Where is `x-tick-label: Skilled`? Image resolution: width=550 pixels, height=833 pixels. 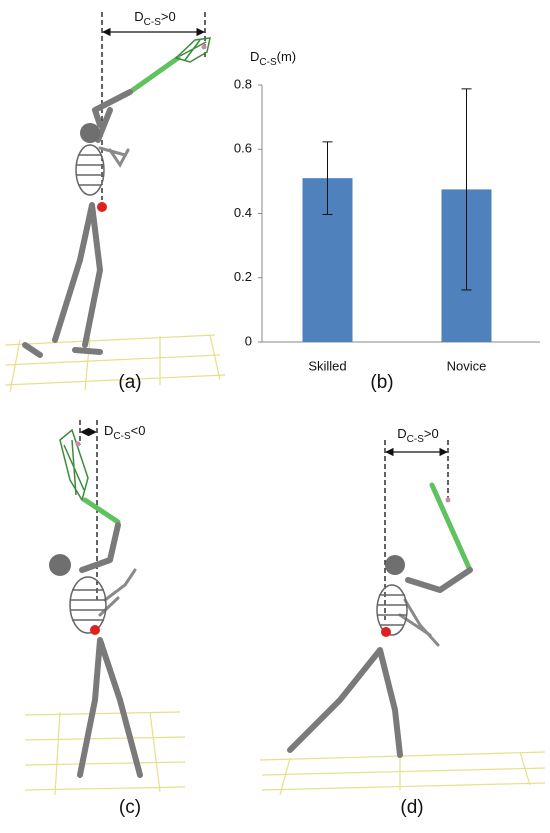 x-tick-label: Skilled is located at coordinates (327, 365).